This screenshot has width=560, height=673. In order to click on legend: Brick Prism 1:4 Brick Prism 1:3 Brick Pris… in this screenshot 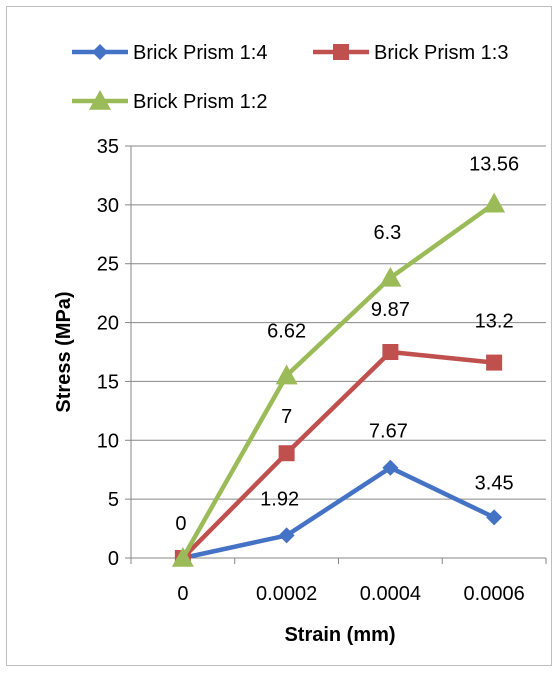, I will do `click(290, 77)`.